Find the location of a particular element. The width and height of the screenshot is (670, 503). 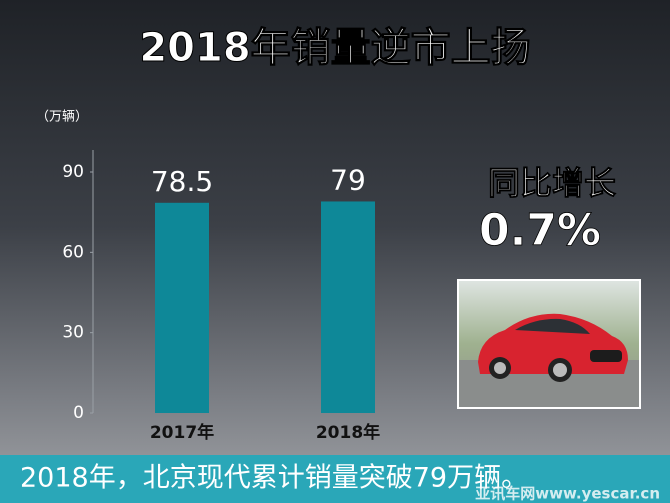

caption: 2018年，北京现代累计销量突破79万辆。 is located at coordinates (274, 478).